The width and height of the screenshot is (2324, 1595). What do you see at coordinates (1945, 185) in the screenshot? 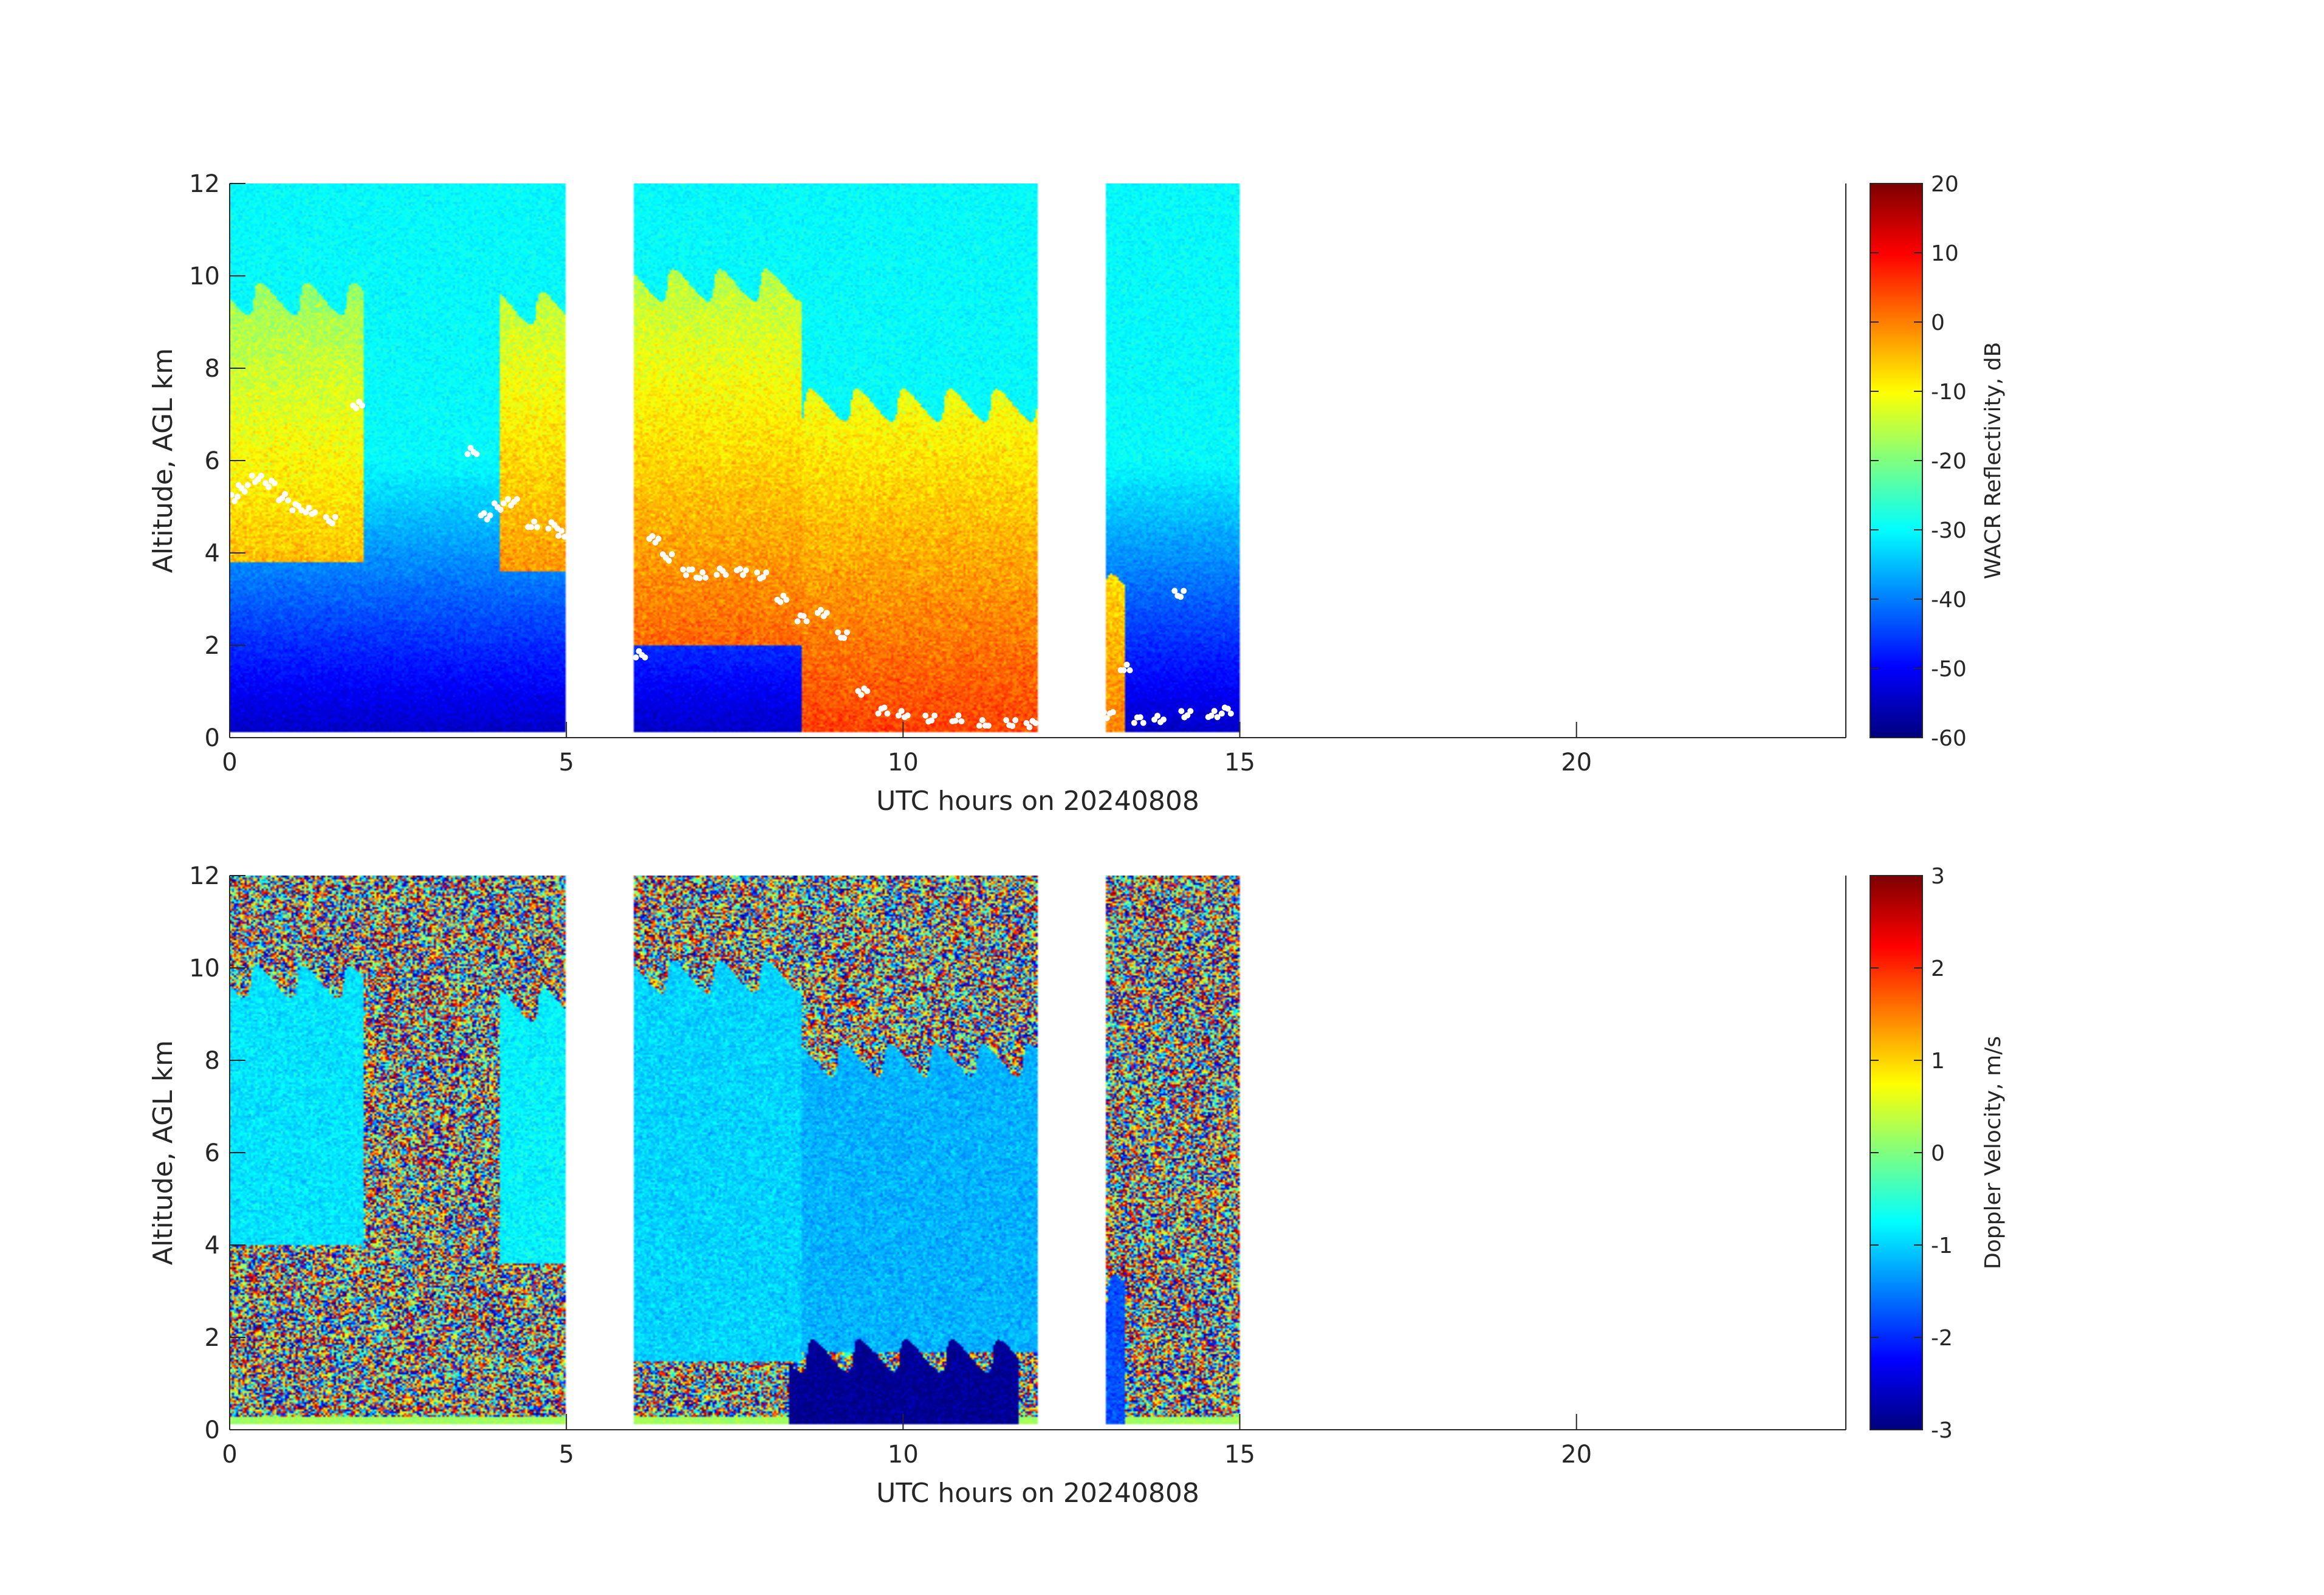
I see `colorbar-tick-label: 20` at bounding box center [1945, 185].